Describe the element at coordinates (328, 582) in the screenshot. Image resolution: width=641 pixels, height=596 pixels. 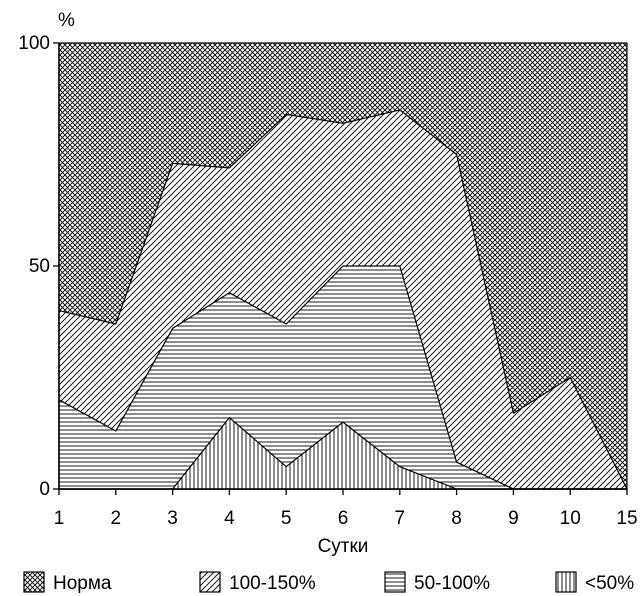
I see `legend: Норма 100-150% 50-100% <50%` at that location.